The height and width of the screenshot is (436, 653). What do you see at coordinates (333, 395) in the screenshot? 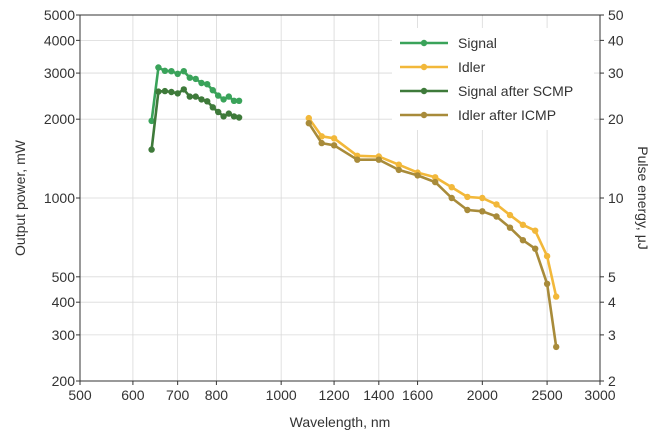
I see `x-tick-label: 1200` at bounding box center [333, 395].